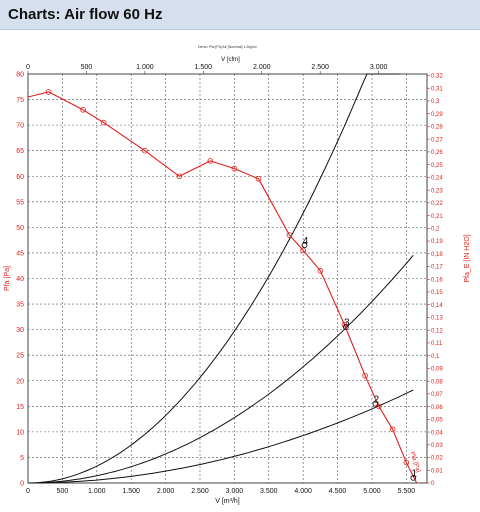  Describe the element at coordinates (338, 491) in the screenshot. I see `x-bottom-tick-label: 4.500` at that location.